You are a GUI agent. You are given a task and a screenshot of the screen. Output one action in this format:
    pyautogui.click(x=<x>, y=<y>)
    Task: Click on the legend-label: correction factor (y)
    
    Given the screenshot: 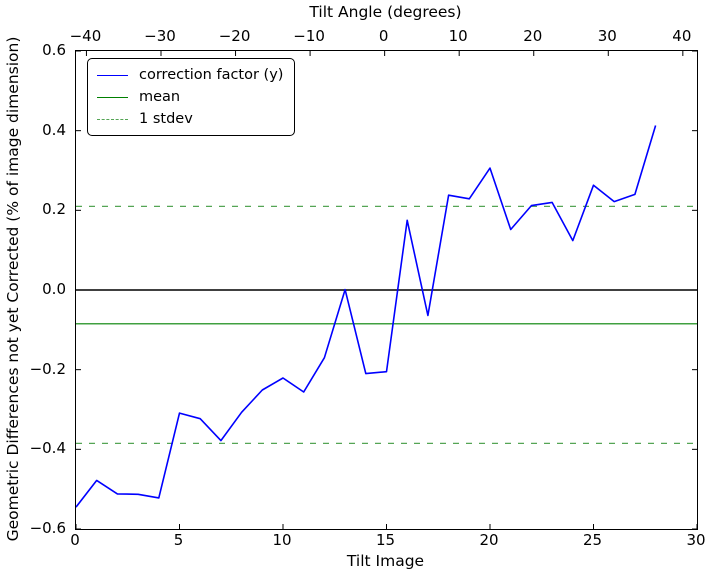 What is the action you would take?
    pyautogui.click(x=211, y=75)
    